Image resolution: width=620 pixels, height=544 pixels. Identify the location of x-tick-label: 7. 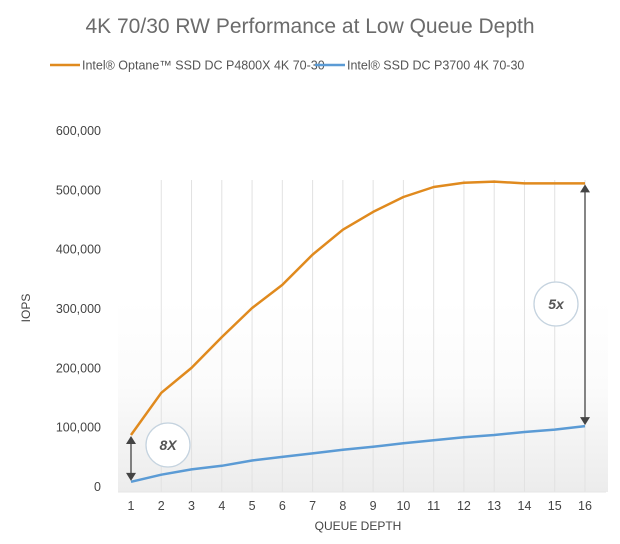
(312, 506).